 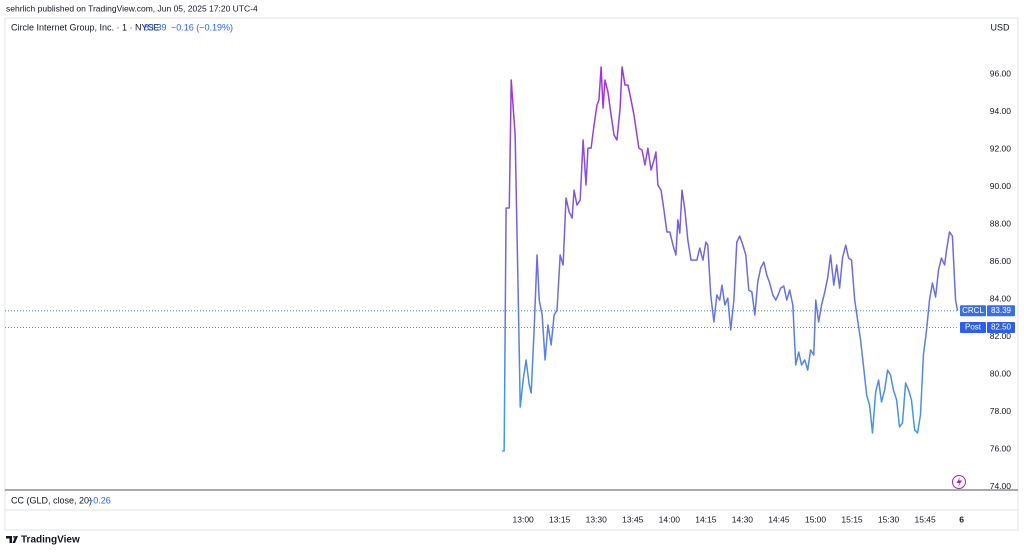 I want to click on y-tick-label: 84.00, so click(x=1001, y=299).